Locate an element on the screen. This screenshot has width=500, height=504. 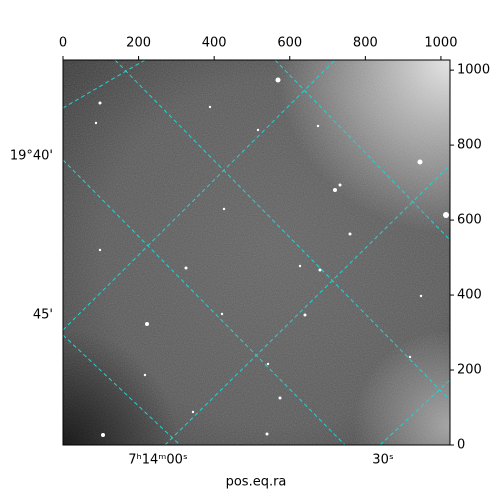
x-tick-label: 800 is located at coordinates (365, 43).